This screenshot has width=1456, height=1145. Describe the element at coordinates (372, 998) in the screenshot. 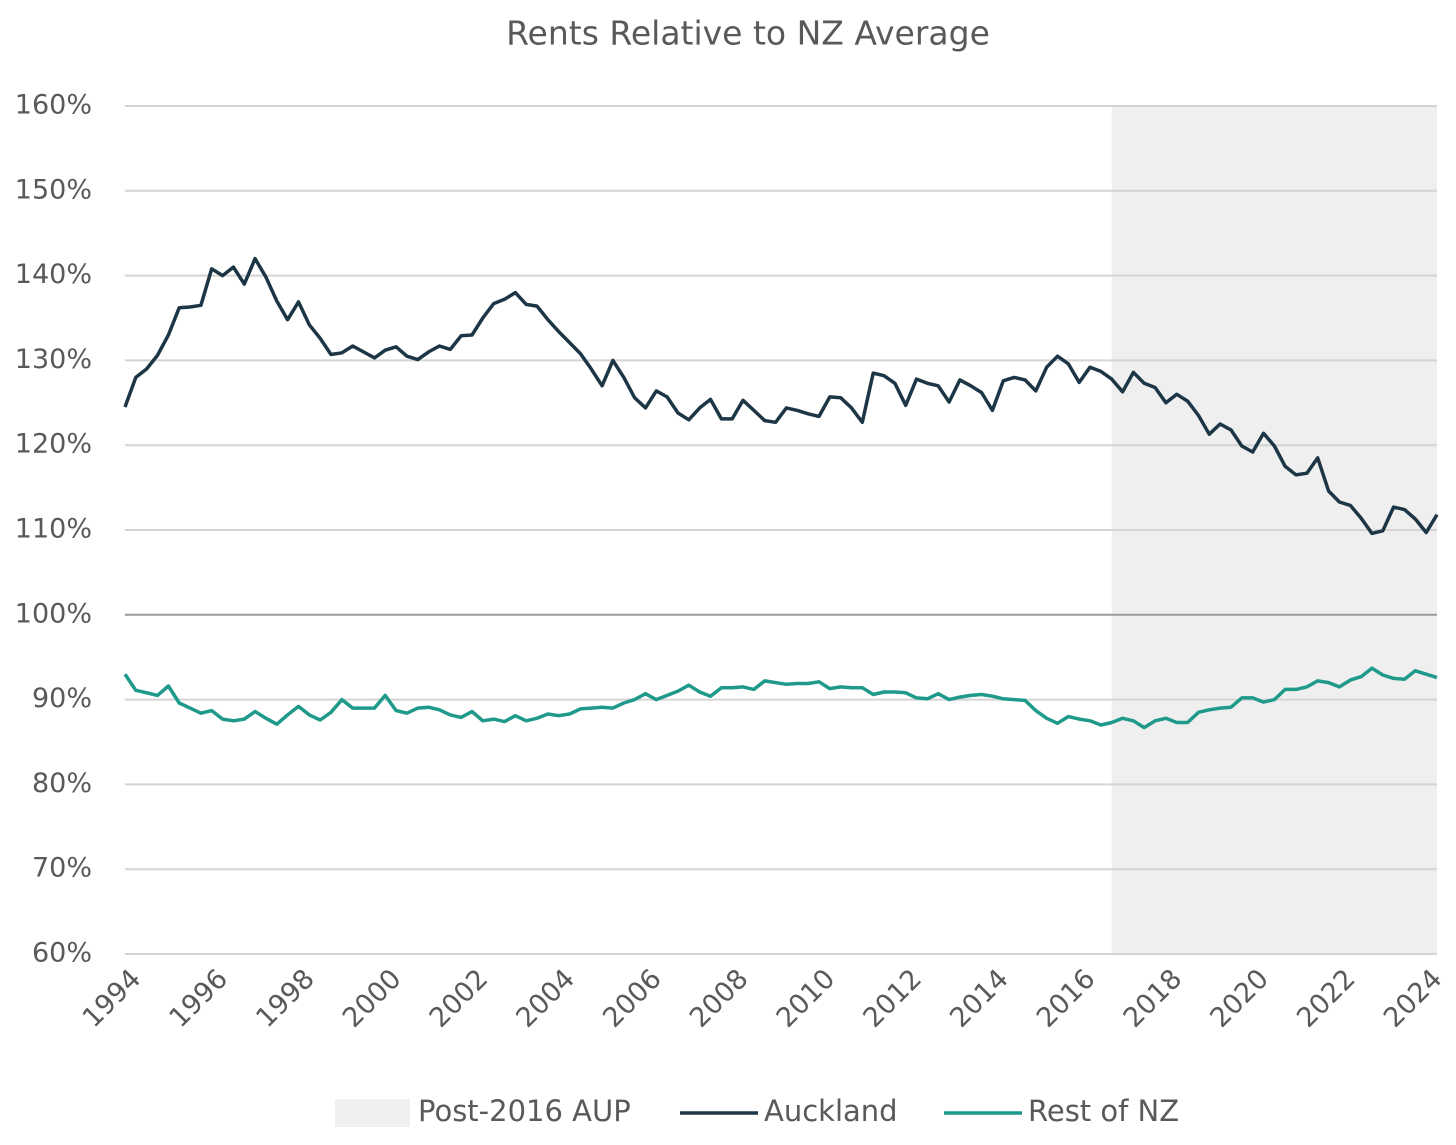

I see `x-tick-label: 2000` at that location.